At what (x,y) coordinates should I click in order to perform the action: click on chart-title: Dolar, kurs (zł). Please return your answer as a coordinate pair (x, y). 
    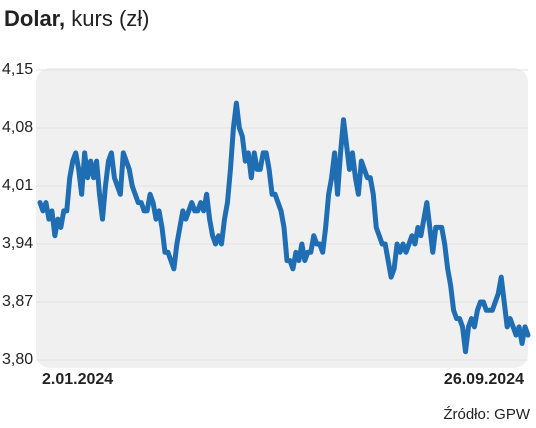
    Looking at the image, I should click on (76, 18).